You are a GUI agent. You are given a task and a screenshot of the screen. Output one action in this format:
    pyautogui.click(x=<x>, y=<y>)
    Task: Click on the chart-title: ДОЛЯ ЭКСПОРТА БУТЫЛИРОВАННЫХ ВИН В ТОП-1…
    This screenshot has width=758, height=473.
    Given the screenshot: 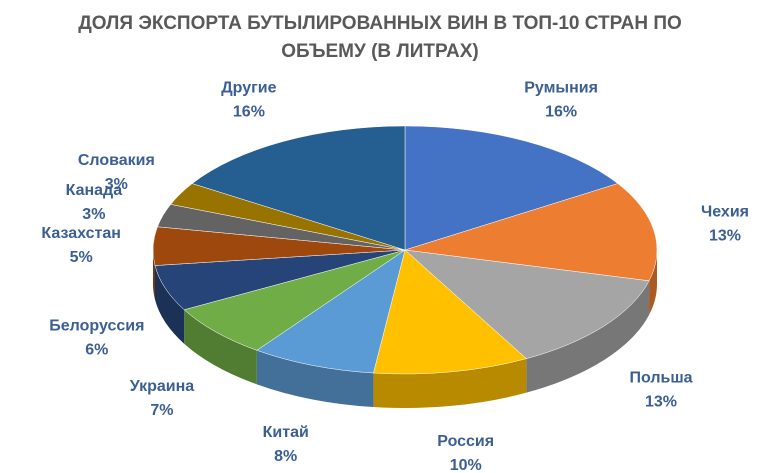 What is the action you would take?
    pyautogui.click(x=380, y=37)
    